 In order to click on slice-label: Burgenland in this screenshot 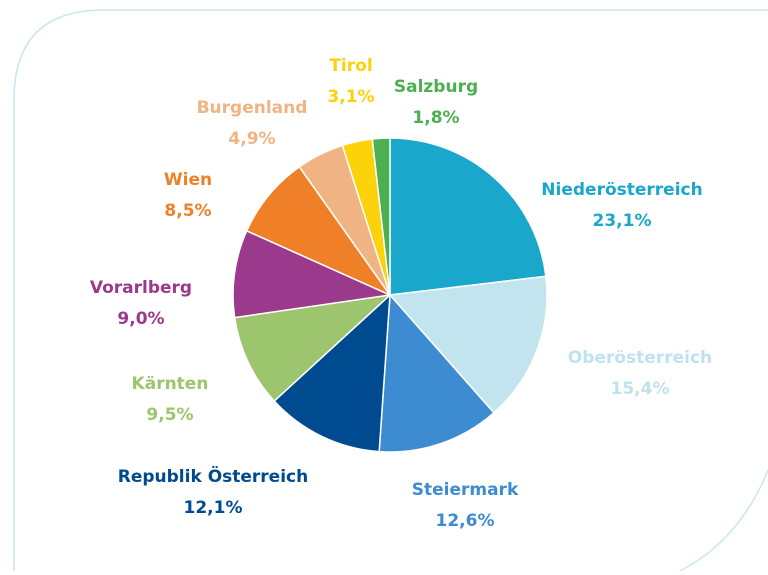, I will do `click(252, 108)`.